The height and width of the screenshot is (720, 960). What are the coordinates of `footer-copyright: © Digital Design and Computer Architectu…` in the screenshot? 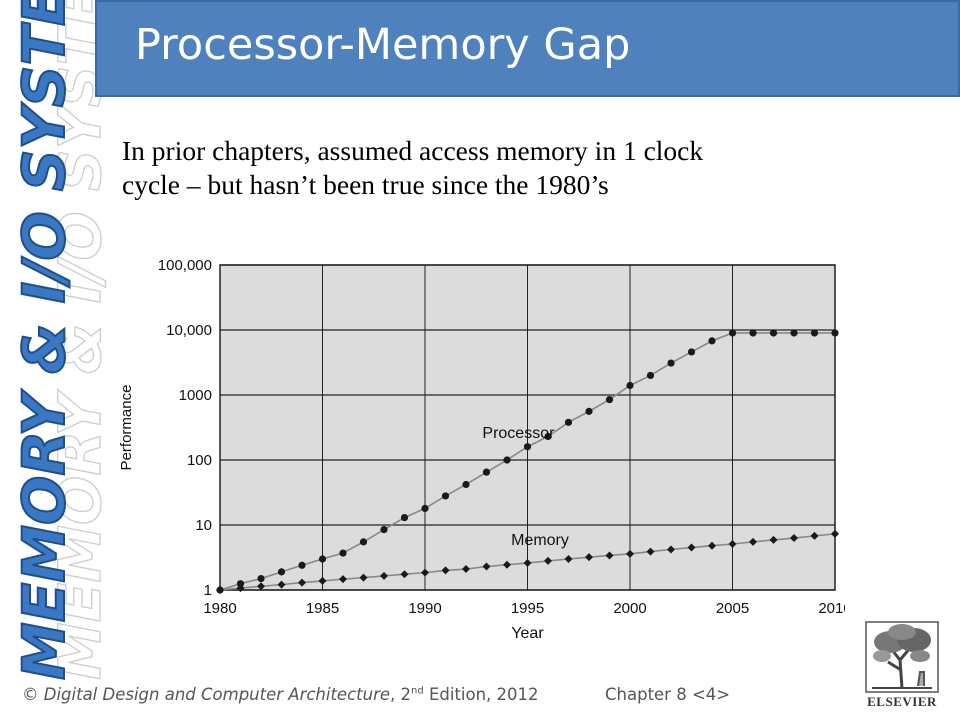 It's located at (280, 694).